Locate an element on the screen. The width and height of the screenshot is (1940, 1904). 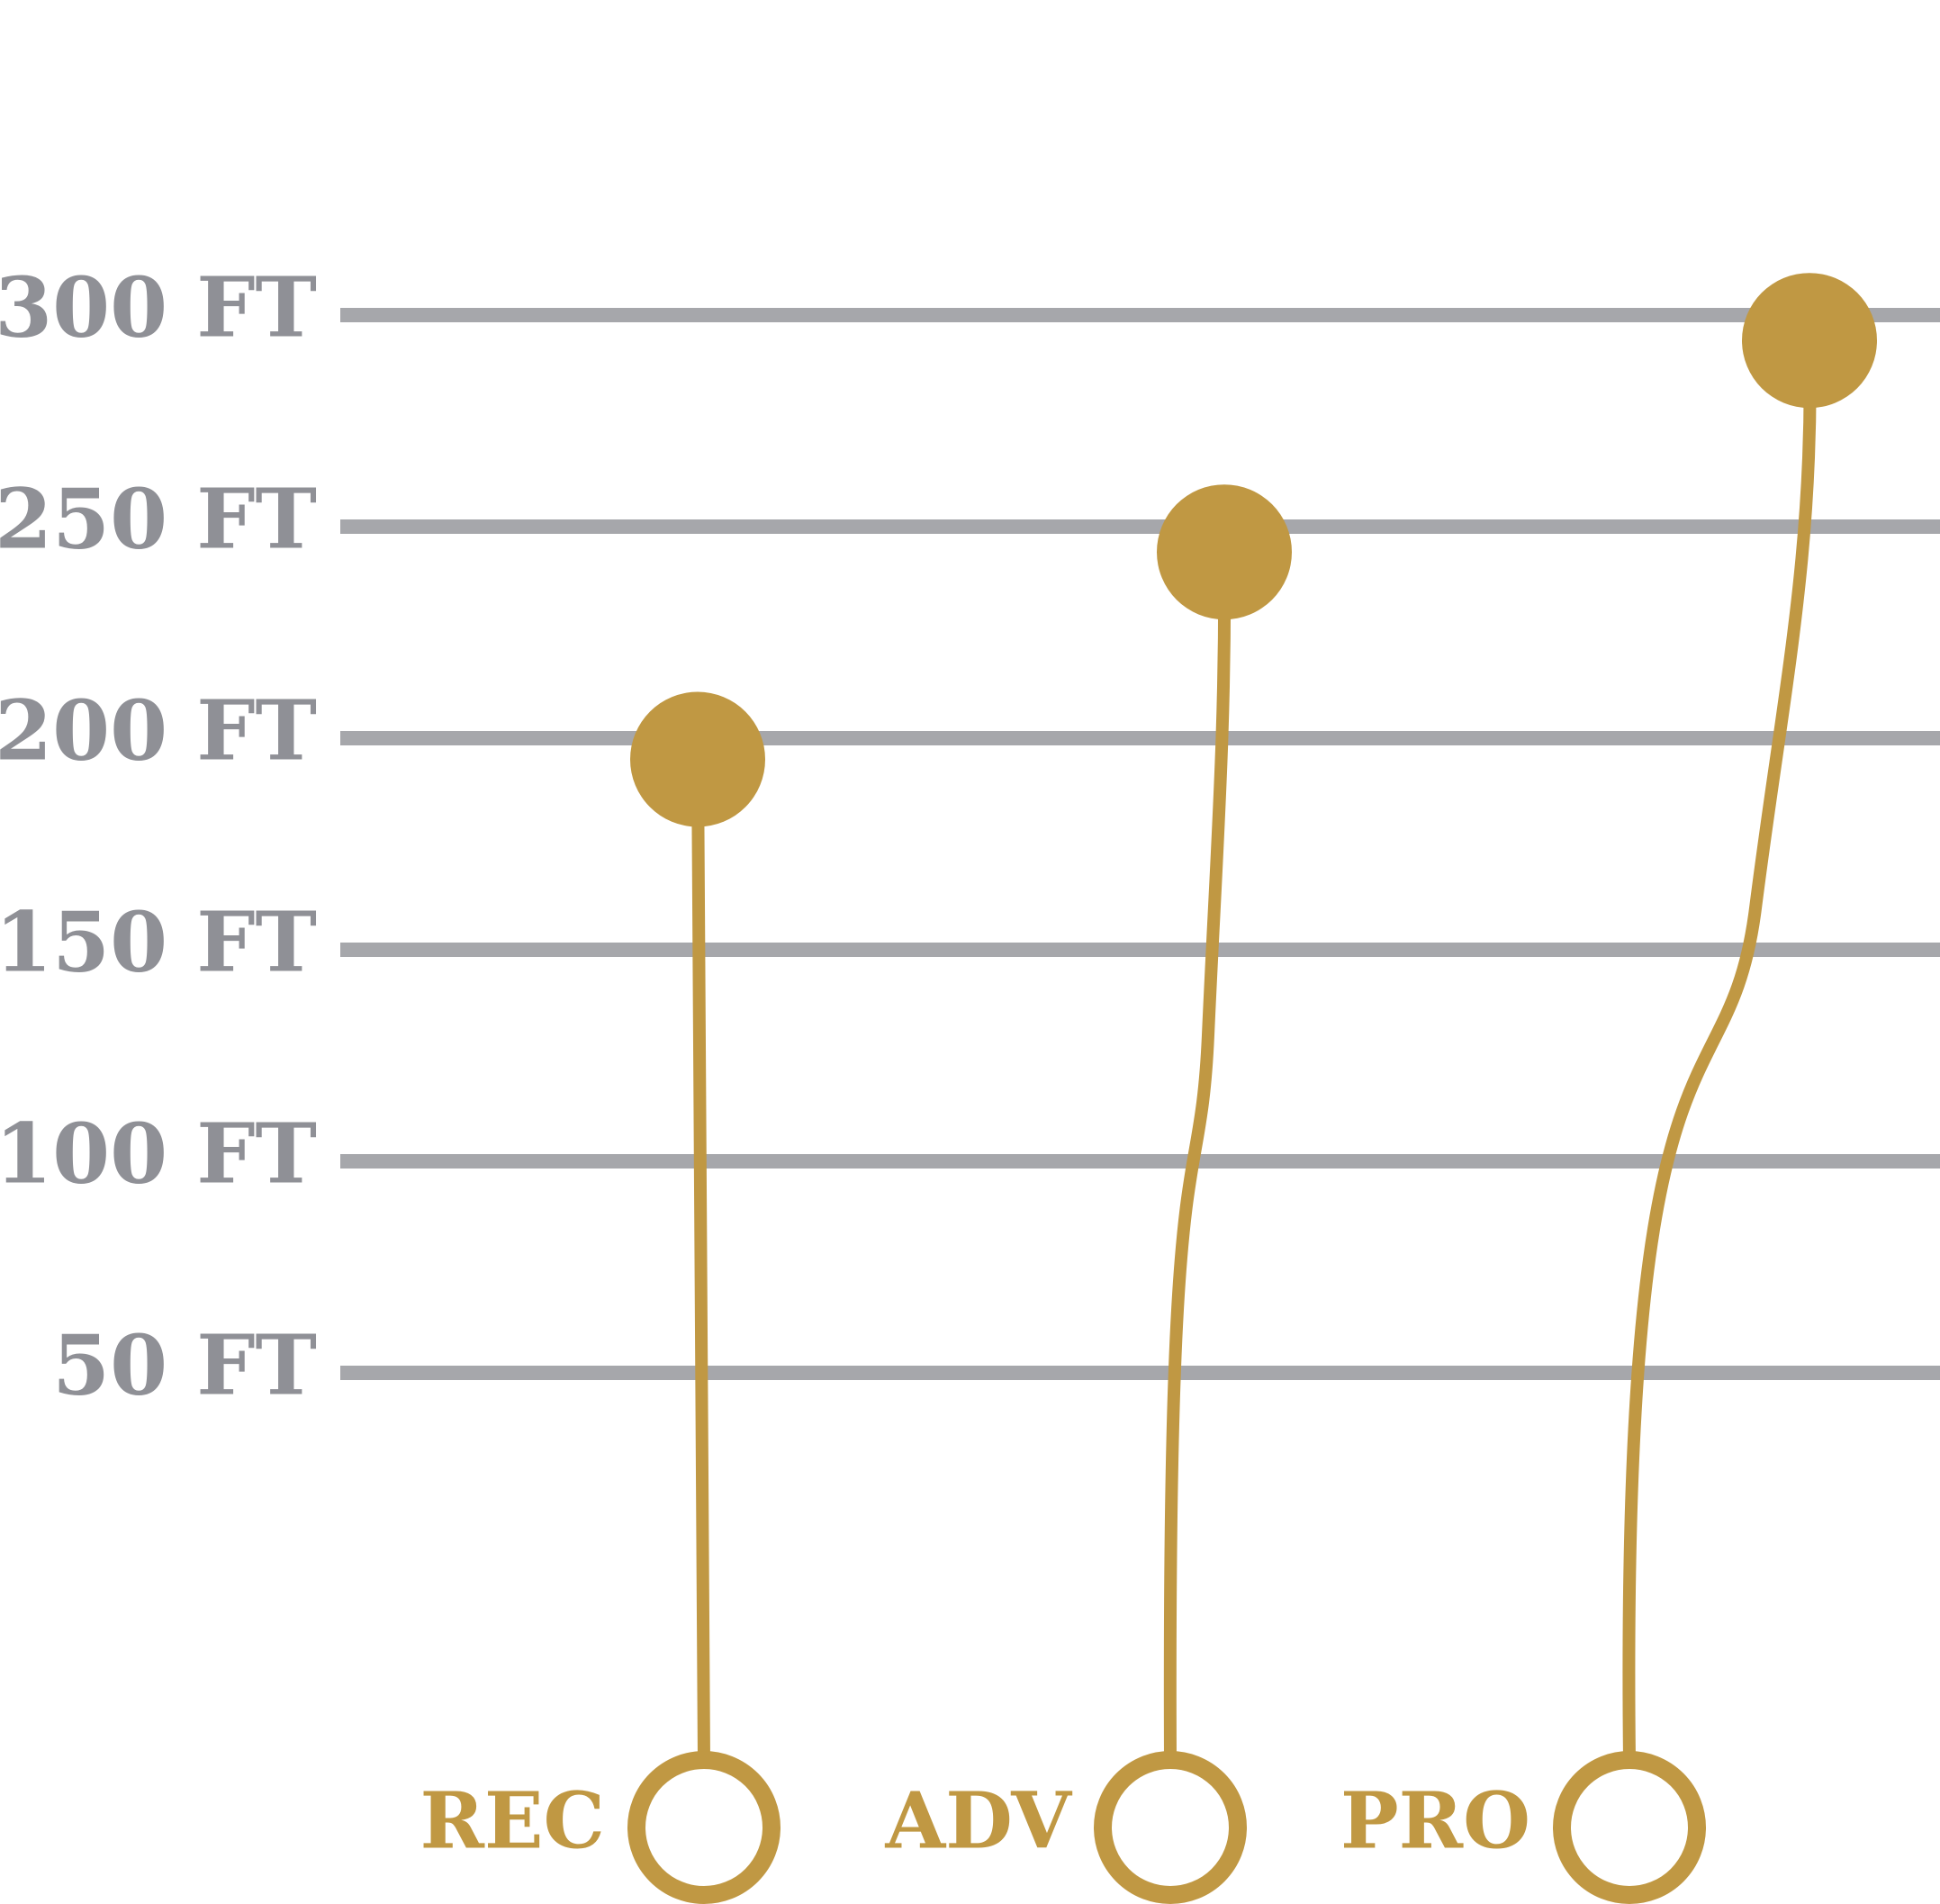
y-tick-label-50: 50 FT is located at coordinates (184, 1365).